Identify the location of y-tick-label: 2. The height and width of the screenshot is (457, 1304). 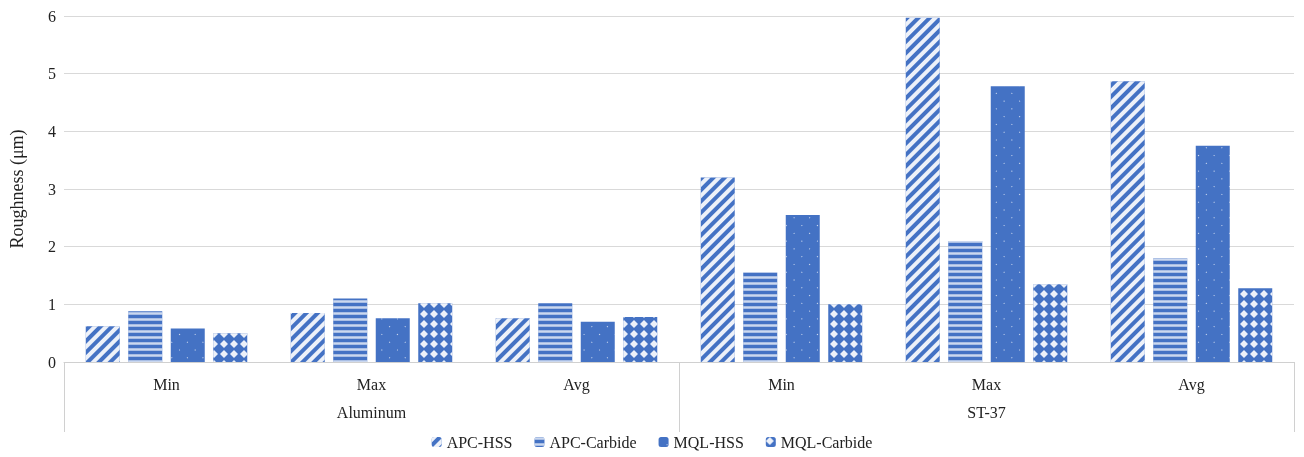
(52, 247).